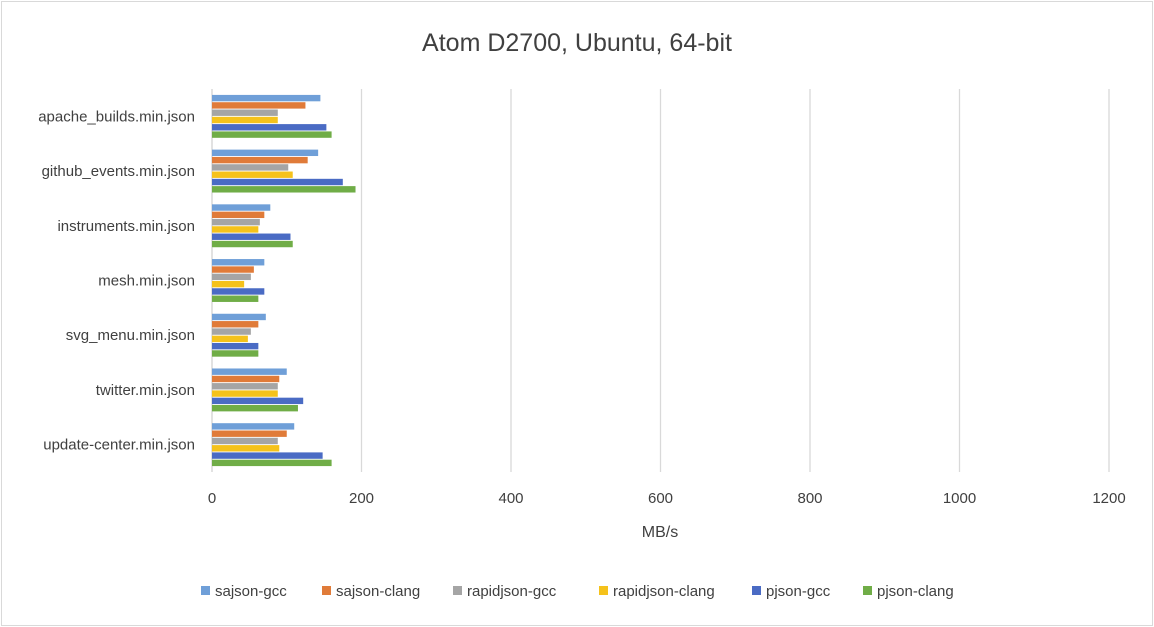  I want to click on legend-item-sajson-gcc: sajson-gcc, so click(244, 591).